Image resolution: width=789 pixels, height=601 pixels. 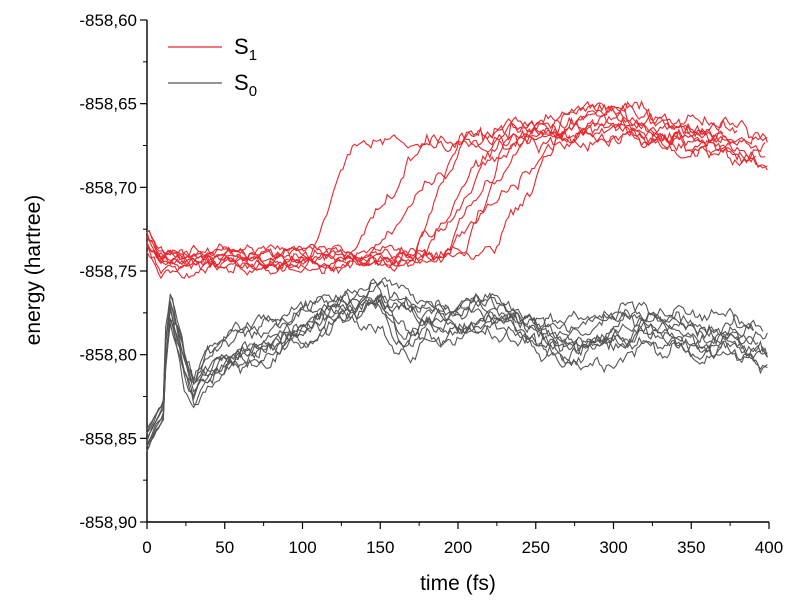 What do you see at coordinates (108, 20) in the screenshot?
I see `y-tick-label: -858,60` at bounding box center [108, 20].